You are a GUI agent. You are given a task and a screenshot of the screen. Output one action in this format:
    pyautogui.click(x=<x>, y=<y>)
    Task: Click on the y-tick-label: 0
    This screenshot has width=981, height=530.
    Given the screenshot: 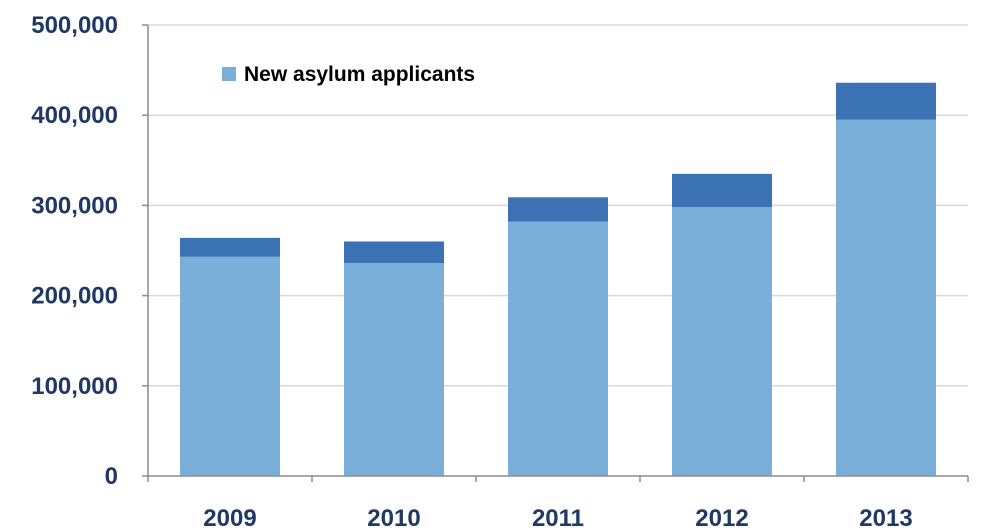 What is the action you would take?
    pyautogui.click(x=111, y=476)
    